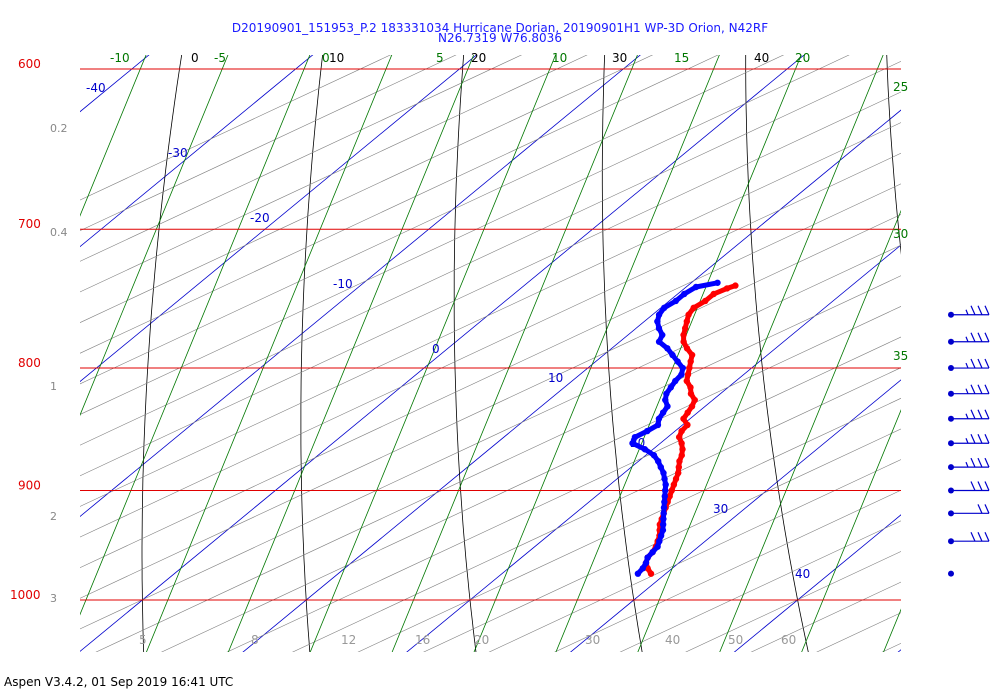  I want to click on bottom-axis-label: 16, so click(422, 640).